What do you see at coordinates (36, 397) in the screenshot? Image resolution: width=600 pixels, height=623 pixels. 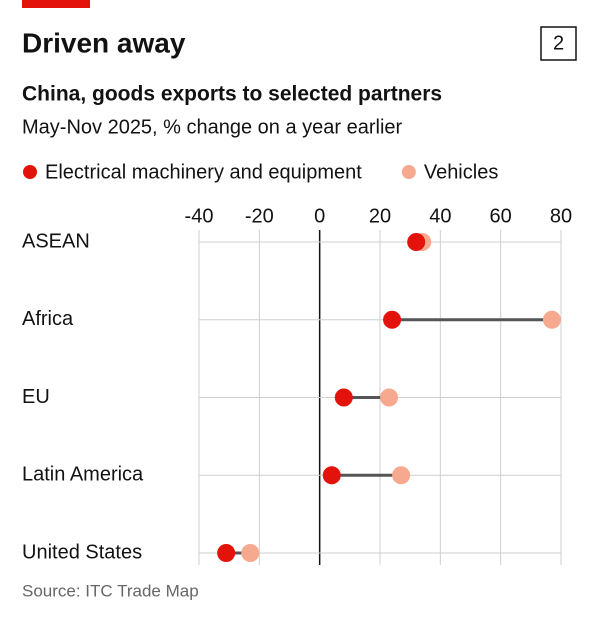 I see `category-label: EU` at bounding box center [36, 397].